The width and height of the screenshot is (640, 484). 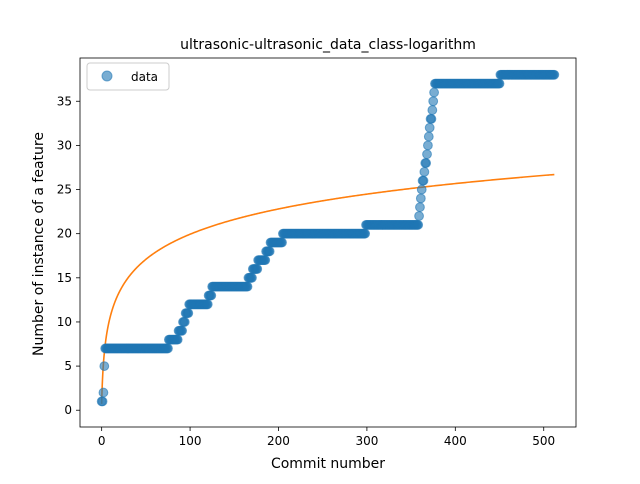 What do you see at coordinates (144, 77) in the screenshot?
I see `legend-data-label: data` at bounding box center [144, 77].